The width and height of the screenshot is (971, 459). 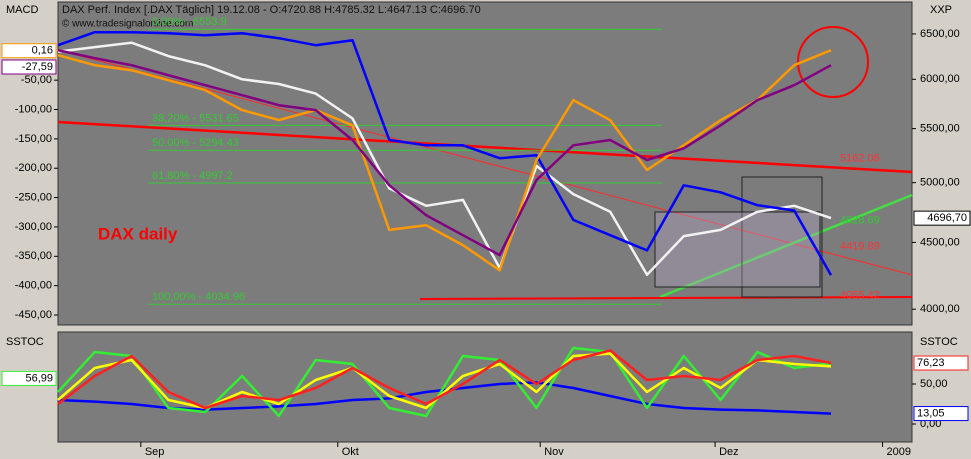 I want to click on fib-label: 100,00% - 4034.96, so click(x=198, y=297).